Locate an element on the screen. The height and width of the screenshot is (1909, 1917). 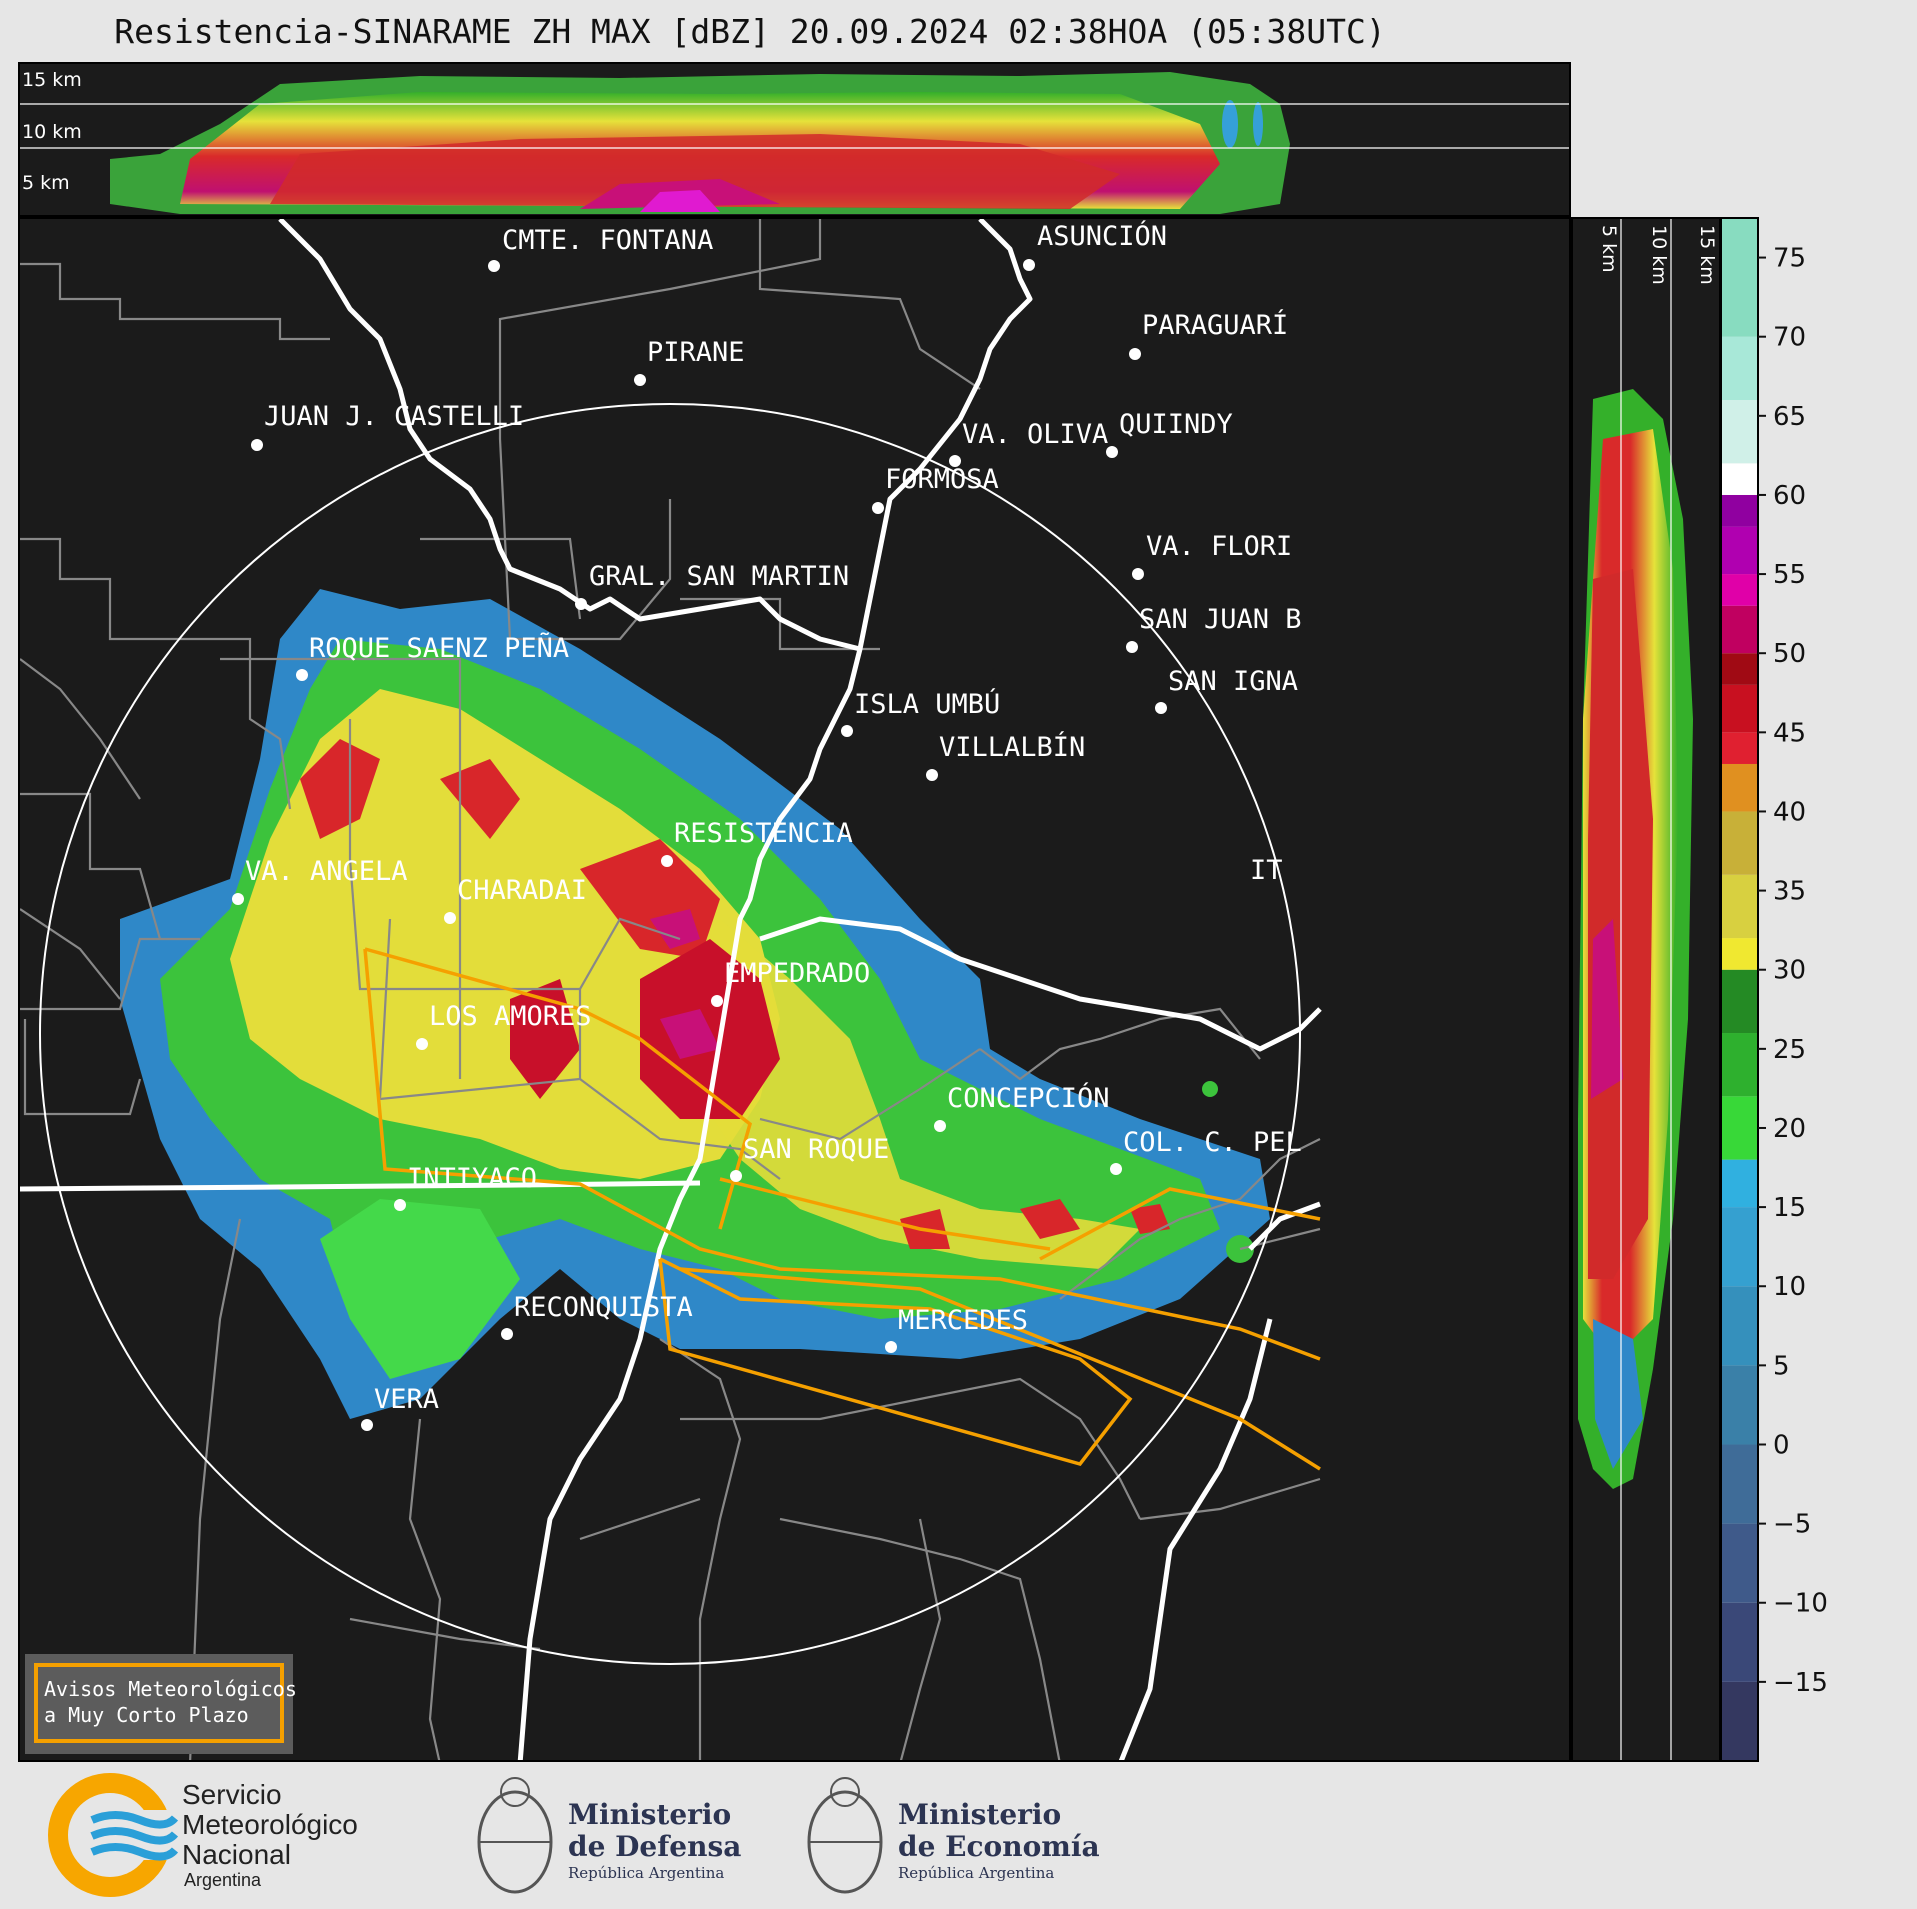
city-villalbin: VILLALBÍN is located at coordinates (1012, 747).